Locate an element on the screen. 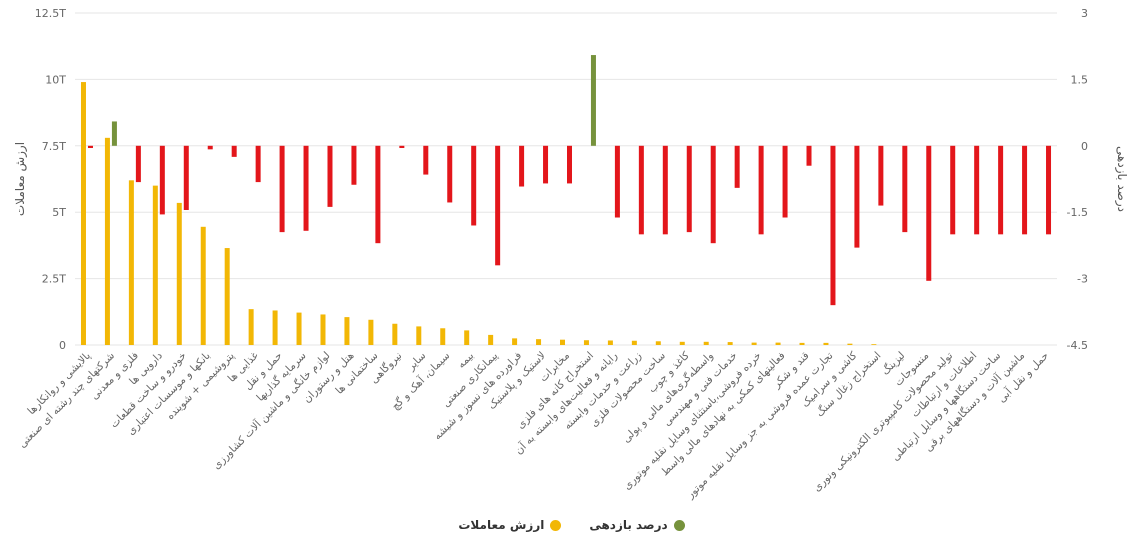 The width and height of the screenshot is (1143, 542). legend-label-return: درصد بازدهی is located at coordinates (628, 525).